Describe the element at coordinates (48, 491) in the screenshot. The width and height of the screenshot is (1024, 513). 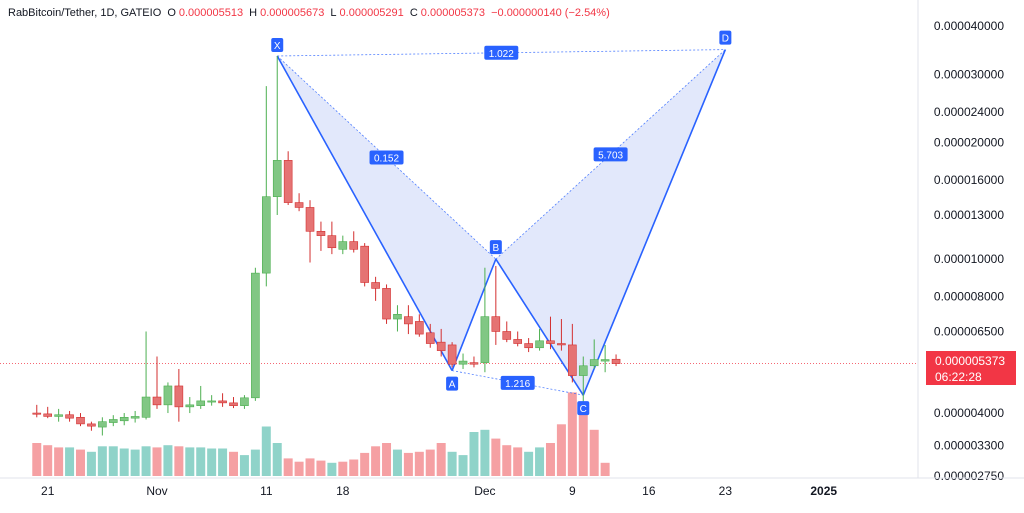
I see `time-tick-label: 21` at that location.